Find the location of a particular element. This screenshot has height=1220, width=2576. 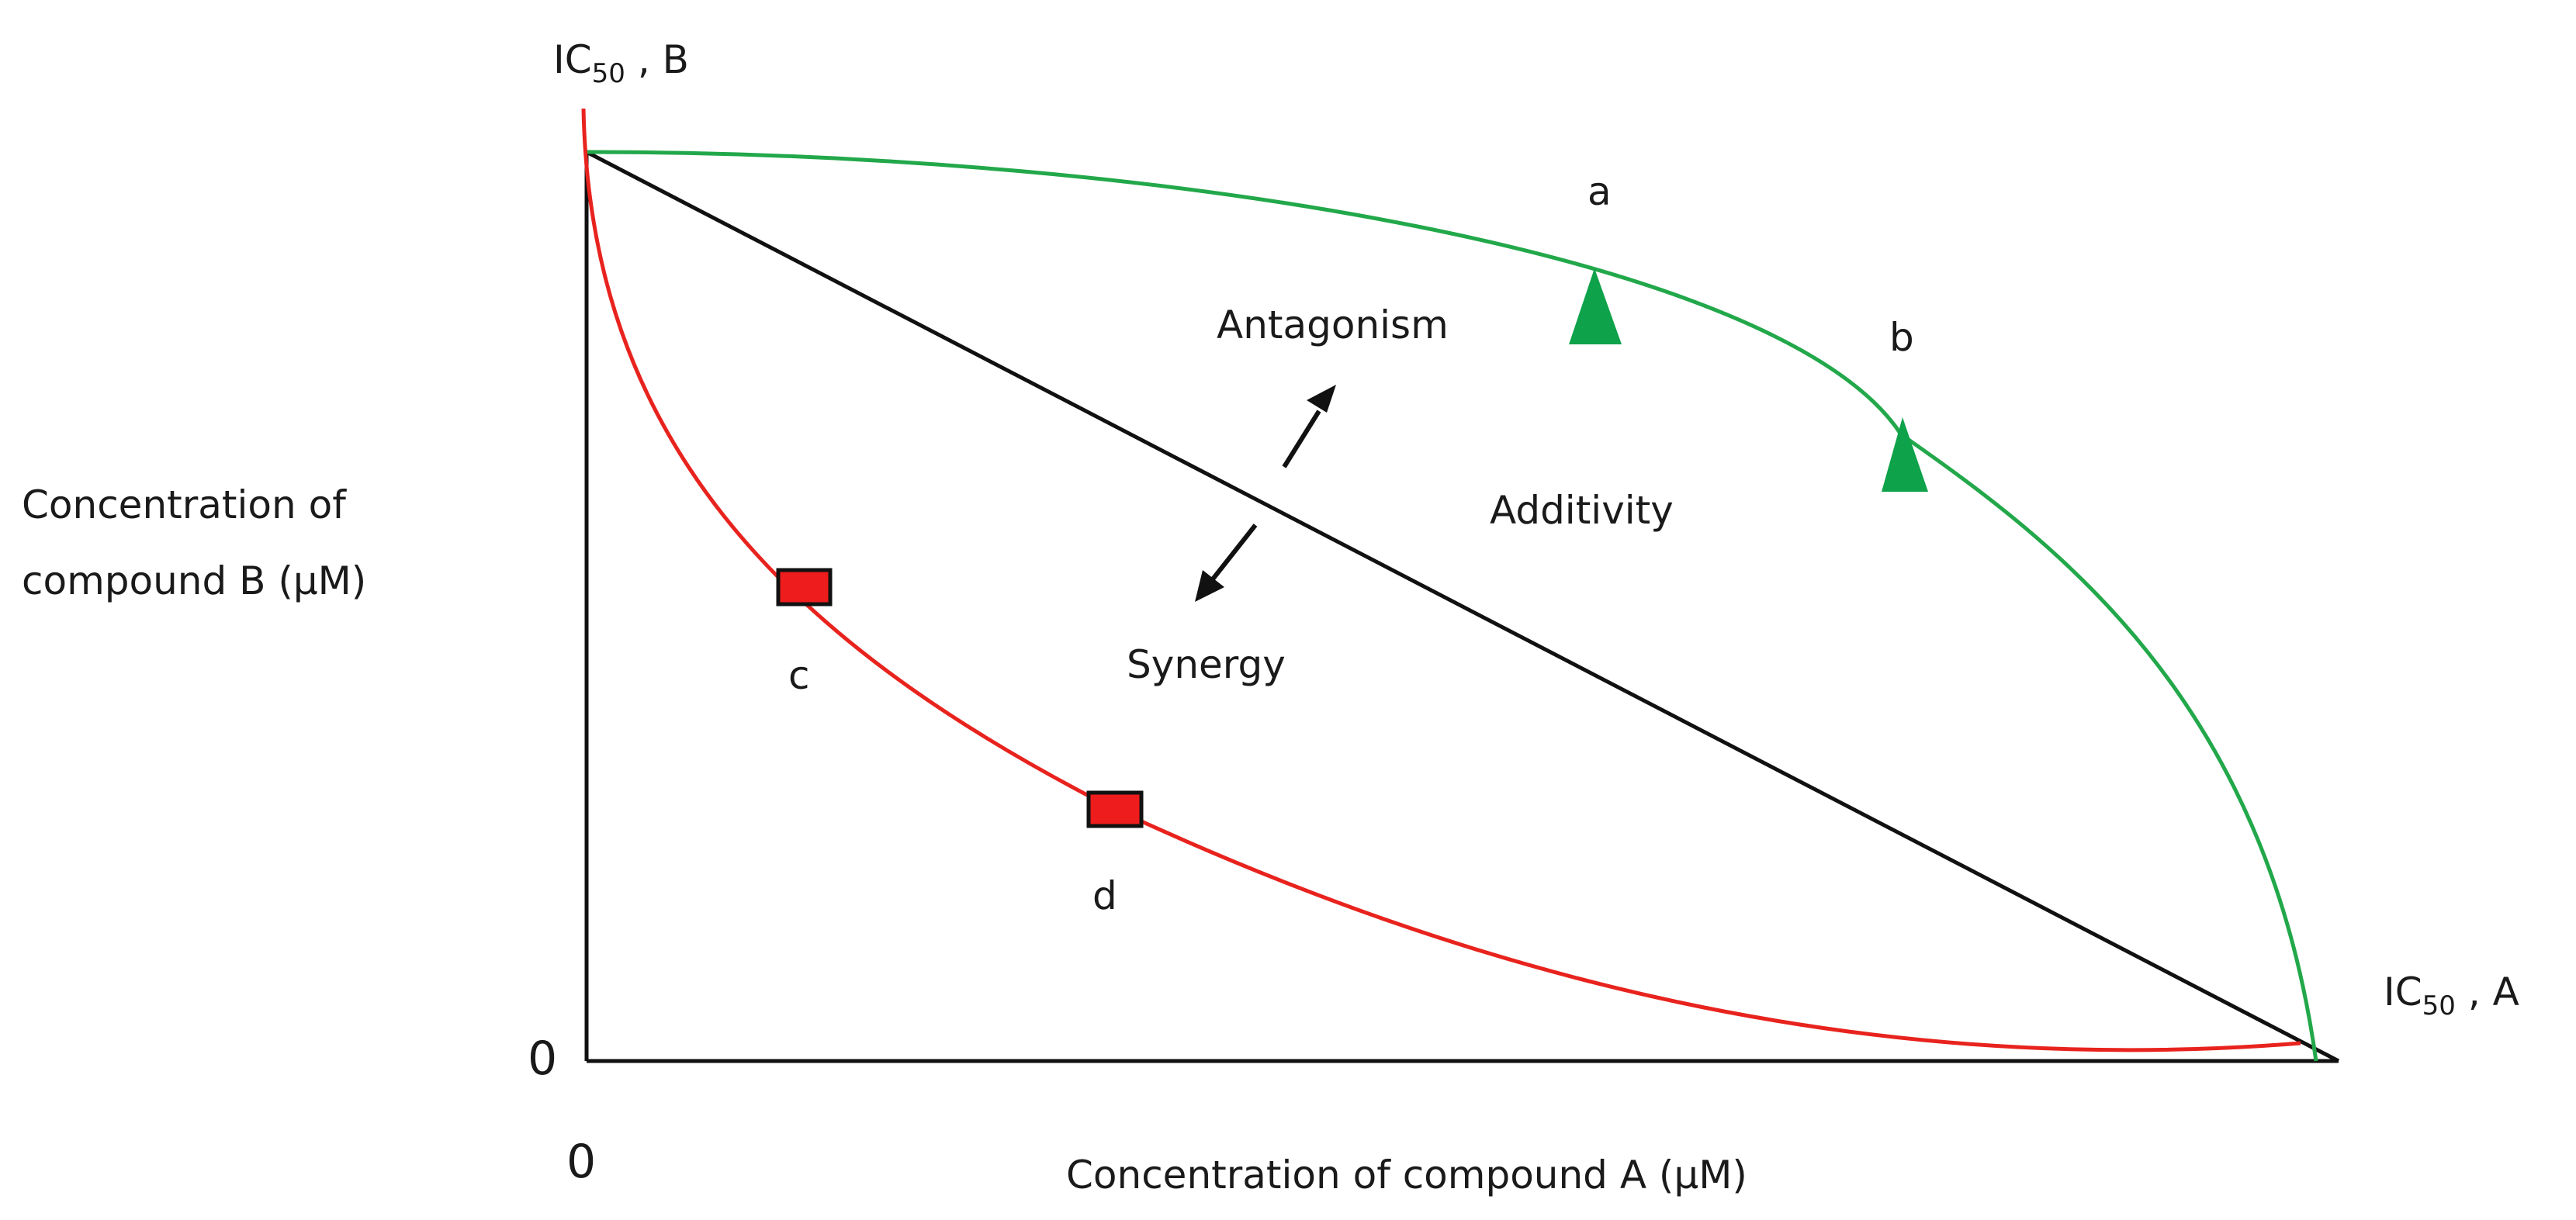

point-c-label: c is located at coordinates (799, 675).